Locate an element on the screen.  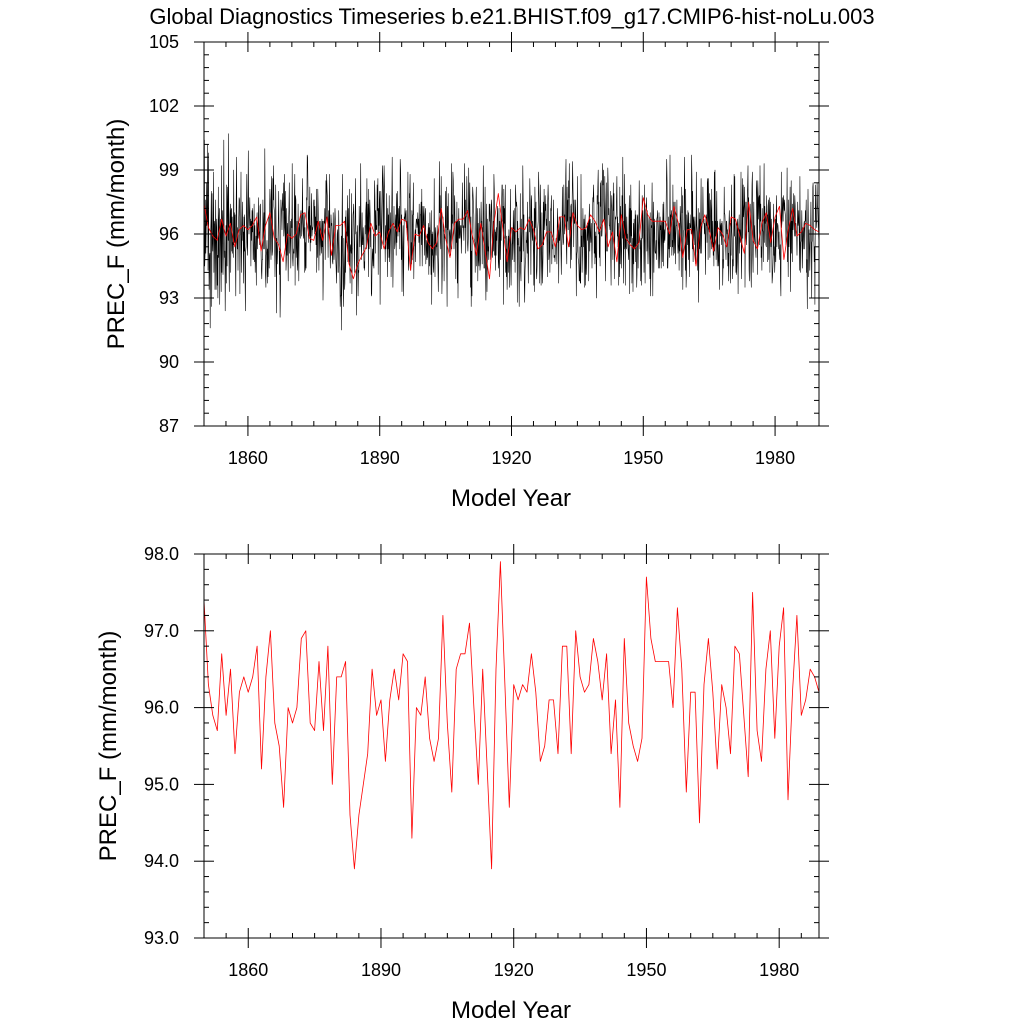
series-group is located at coordinates (511, 232).